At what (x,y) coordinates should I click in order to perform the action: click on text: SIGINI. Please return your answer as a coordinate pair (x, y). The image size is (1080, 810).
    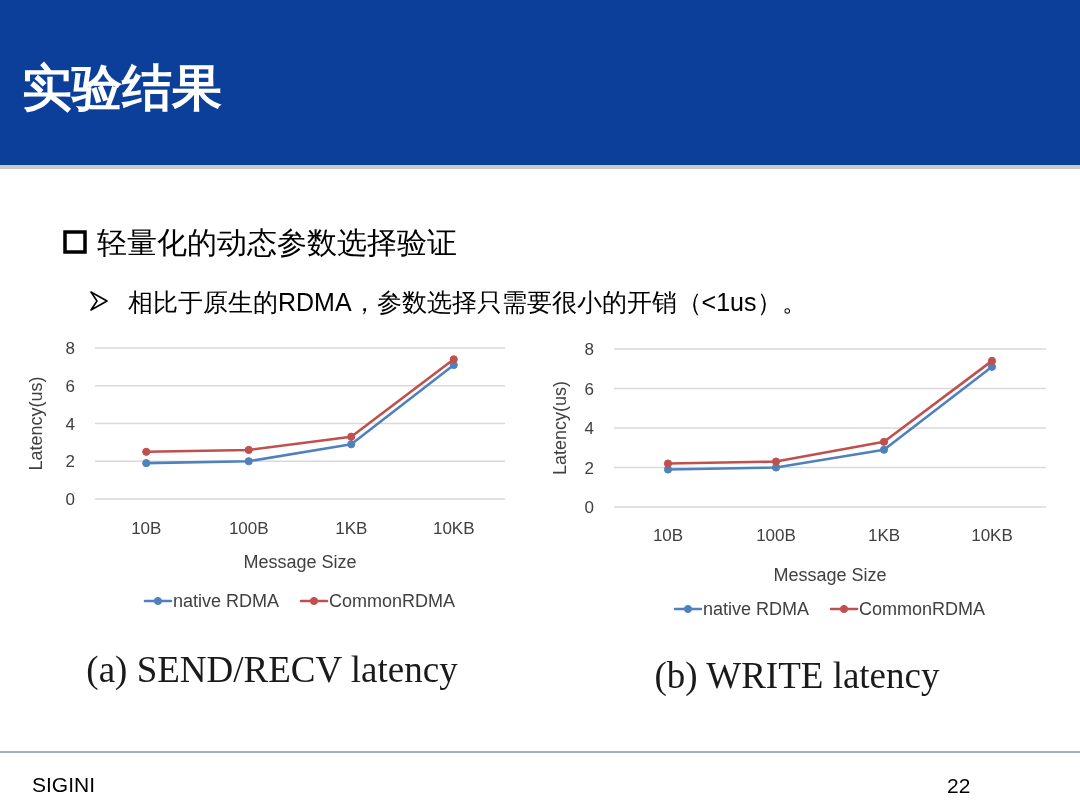
    Looking at the image, I should click on (64, 784).